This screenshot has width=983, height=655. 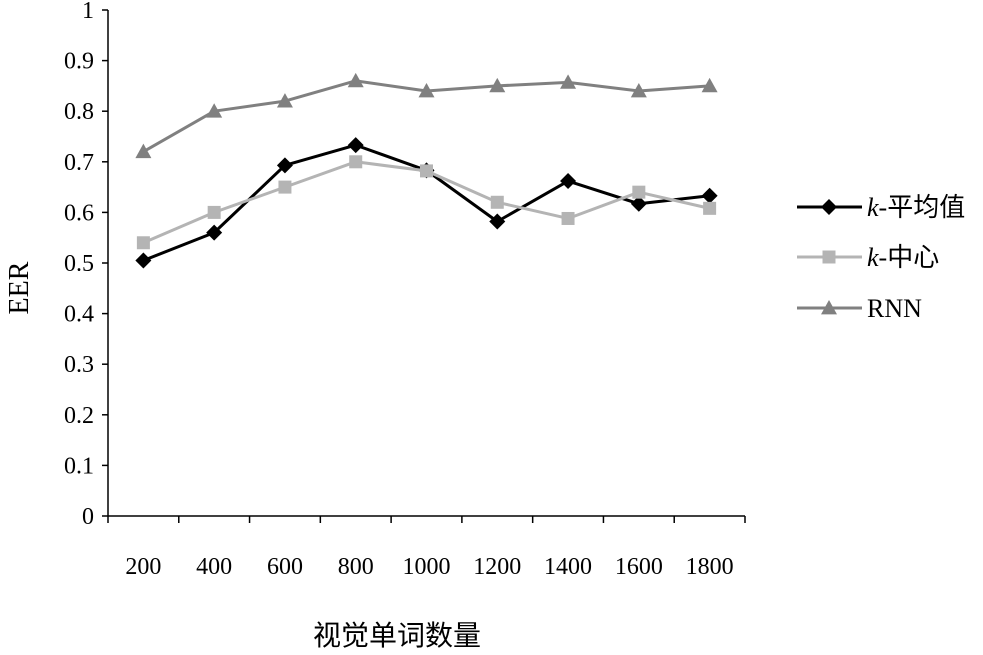 I want to click on y-tick-label: 0.4, so click(x=79, y=315).